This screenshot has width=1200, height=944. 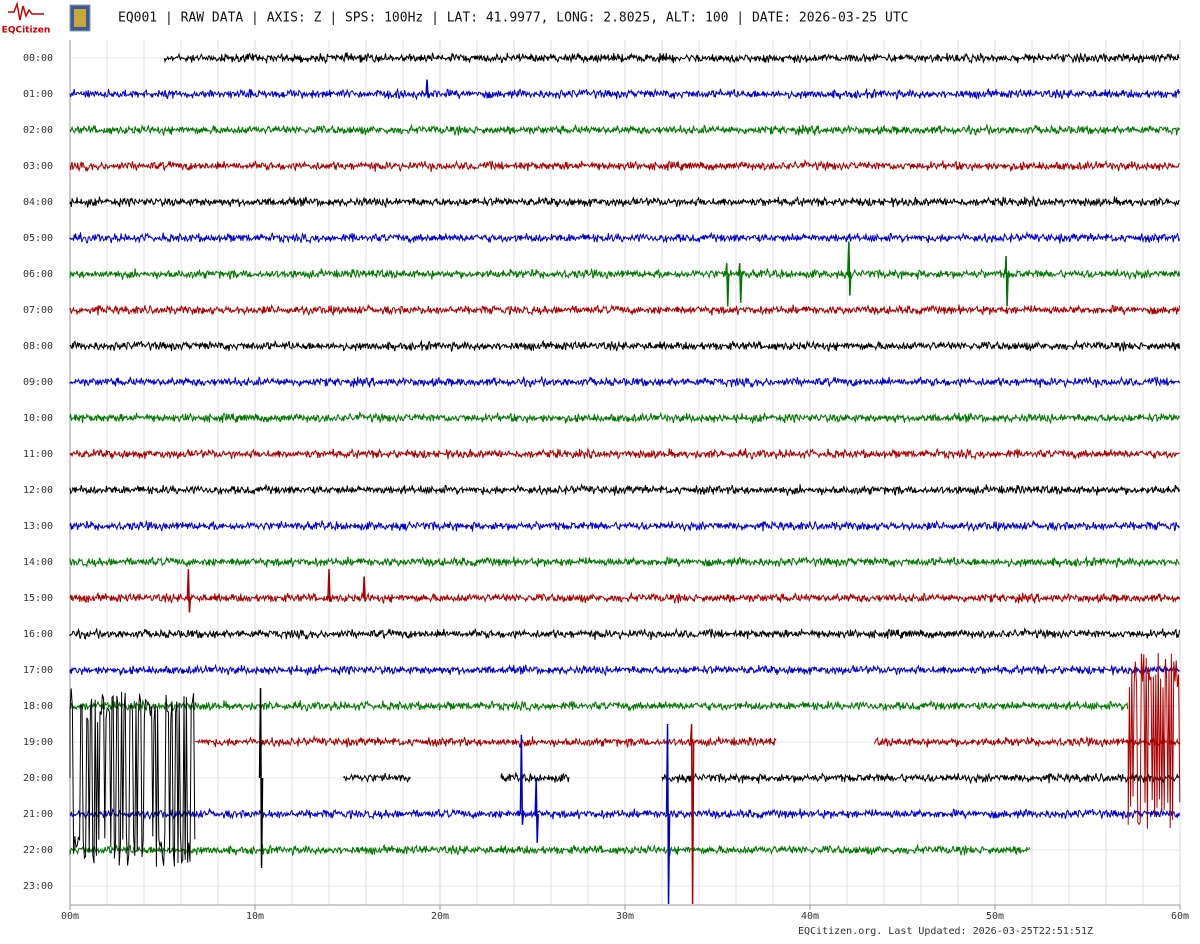 What do you see at coordinates (625, 916) in the screenshot?
I see `x-tick-label: 30m` at bounding box center [625, 916].